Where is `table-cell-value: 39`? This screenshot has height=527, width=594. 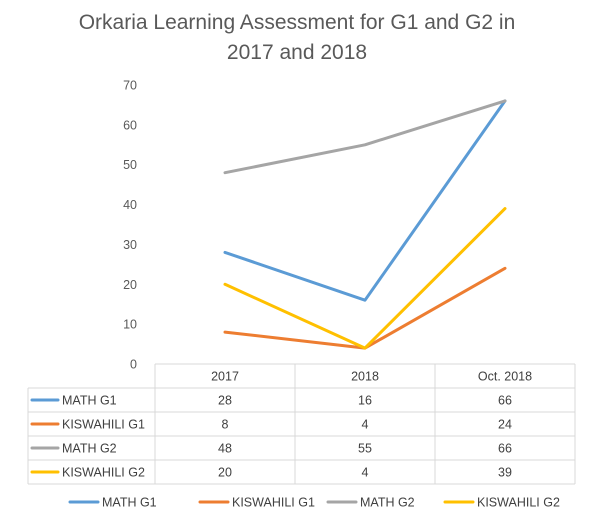 table-cell-value: 39 is located at coordinates (505, 473).